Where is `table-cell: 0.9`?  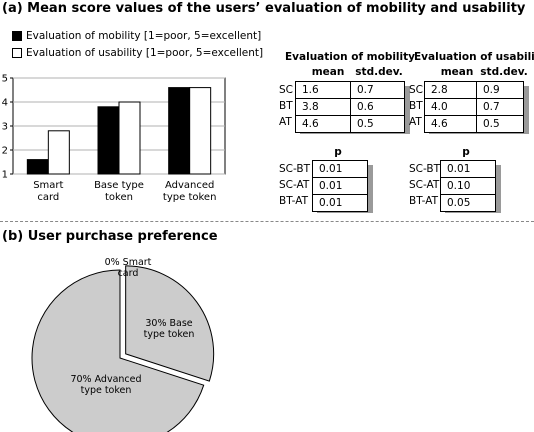 table-cell: 0.9 is located at coordinates (500, 90).